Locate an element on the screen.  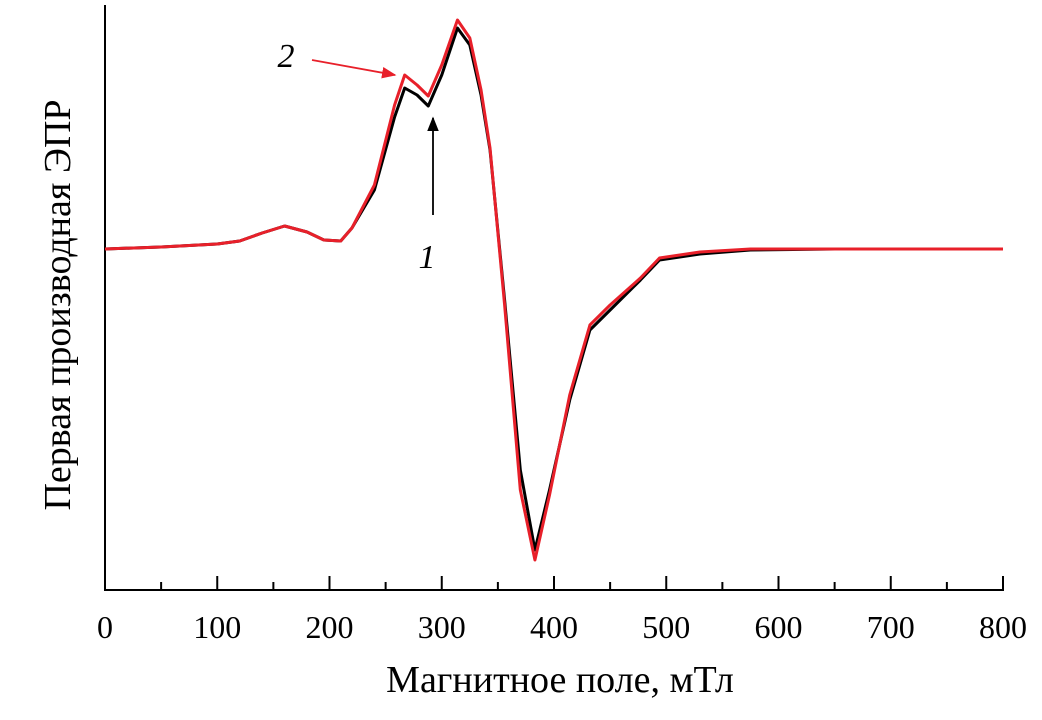
x-axis-label: Магнитное поле, мТл is located at coordinates (560, 680).